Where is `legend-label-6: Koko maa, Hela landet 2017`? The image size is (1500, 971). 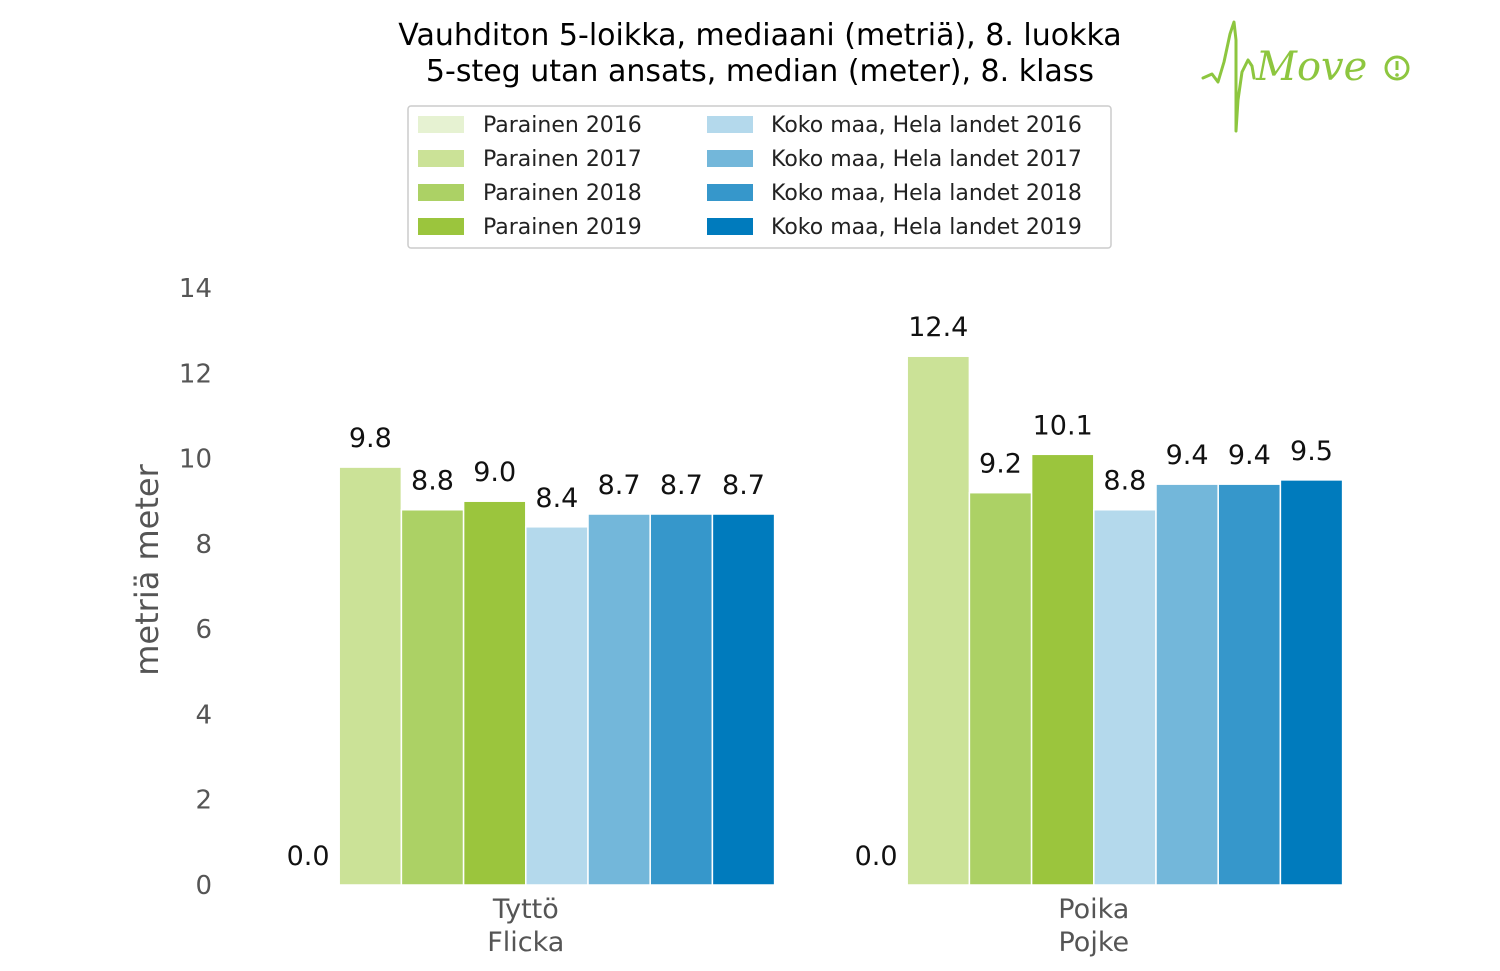
legend-label-6: Koko maa, Hela landet 2017 is located at coordinates (926, 159).